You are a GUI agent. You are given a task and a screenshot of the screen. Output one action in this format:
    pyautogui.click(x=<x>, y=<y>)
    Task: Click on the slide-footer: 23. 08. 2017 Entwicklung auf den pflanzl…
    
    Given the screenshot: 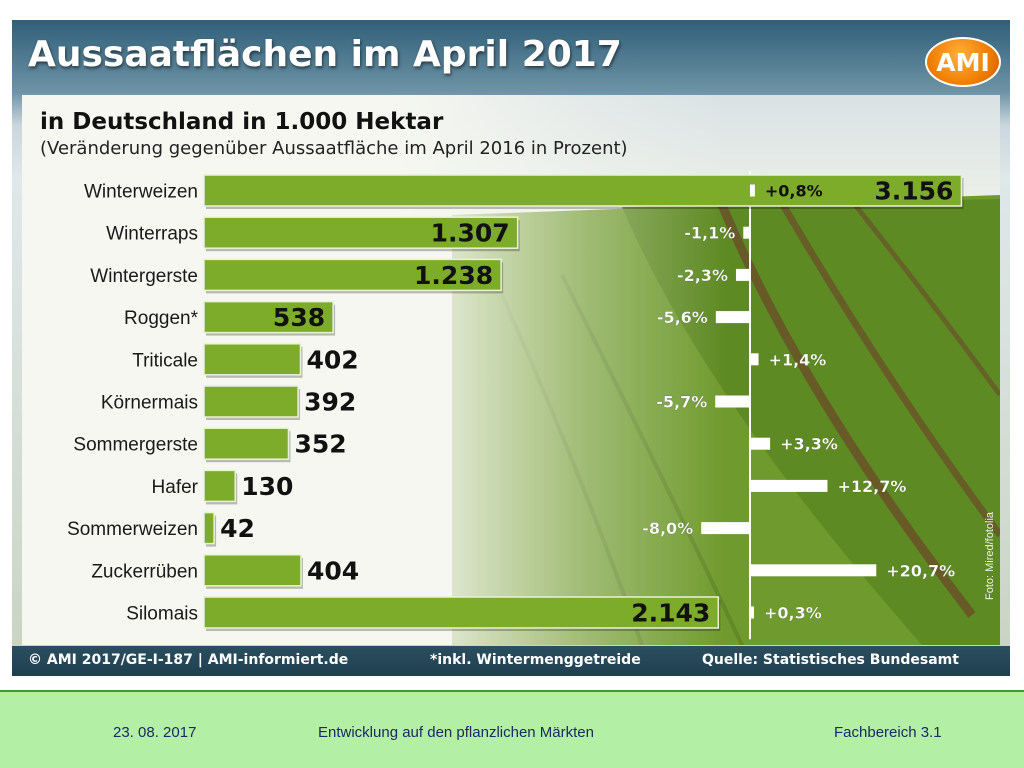 What is the action you would take?
    pyautogui.click(x=512, y=729)
    